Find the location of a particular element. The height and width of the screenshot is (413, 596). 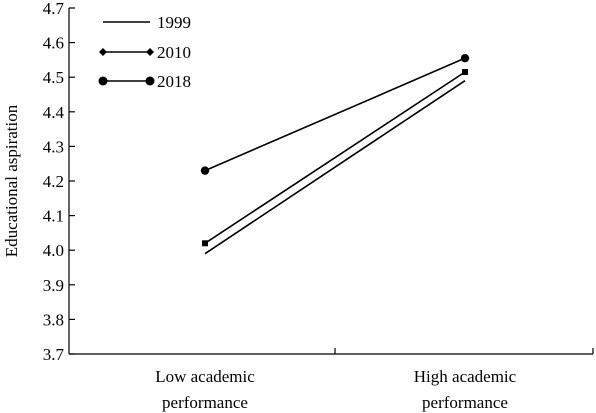

legend-label: 2010 is located at coordinates (174, 52).